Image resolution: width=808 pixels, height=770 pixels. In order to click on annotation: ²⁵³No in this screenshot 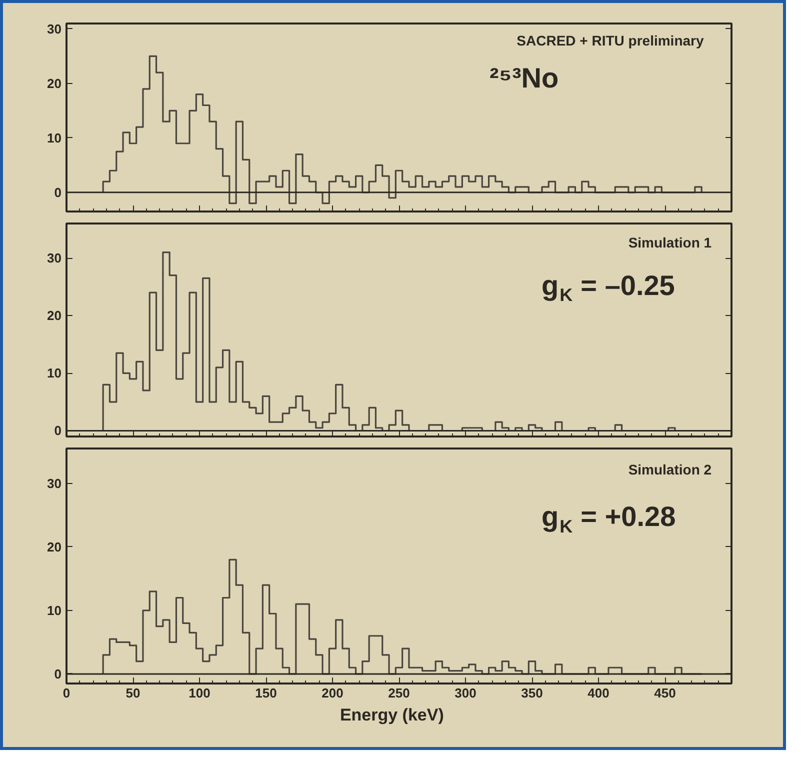, I will do `click(524, 78)`.